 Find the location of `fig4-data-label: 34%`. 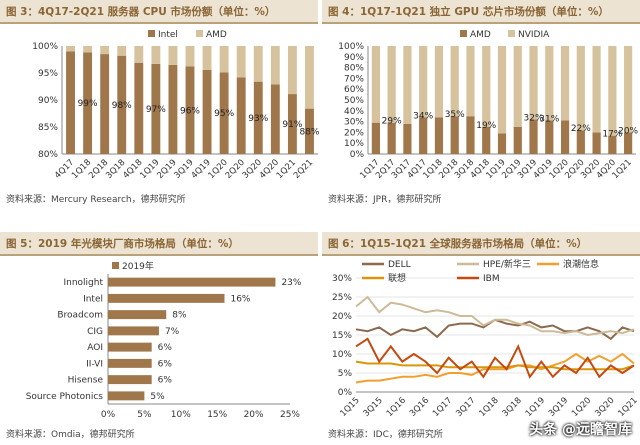

fig4-data-label: 34% is located at coordinates (423, 116).